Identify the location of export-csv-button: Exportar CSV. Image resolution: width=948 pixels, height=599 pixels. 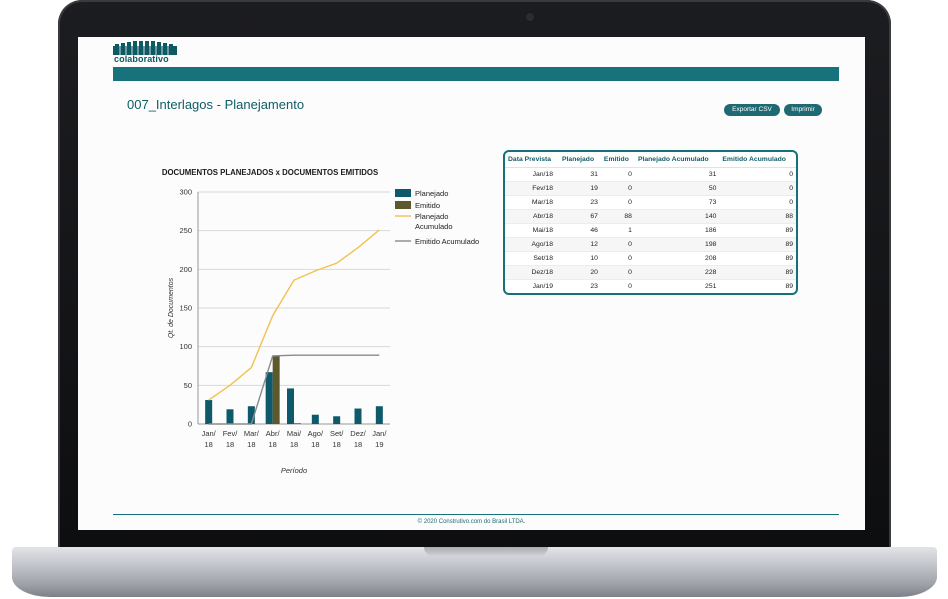
(752, 110).